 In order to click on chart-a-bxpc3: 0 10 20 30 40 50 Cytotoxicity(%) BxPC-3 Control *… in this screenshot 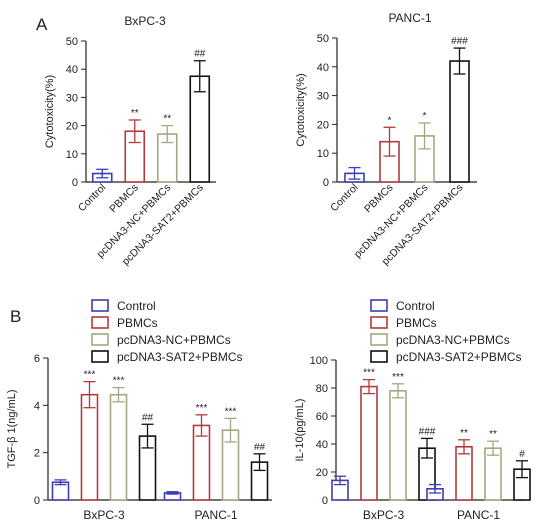, I will do `click(130, 141)`.